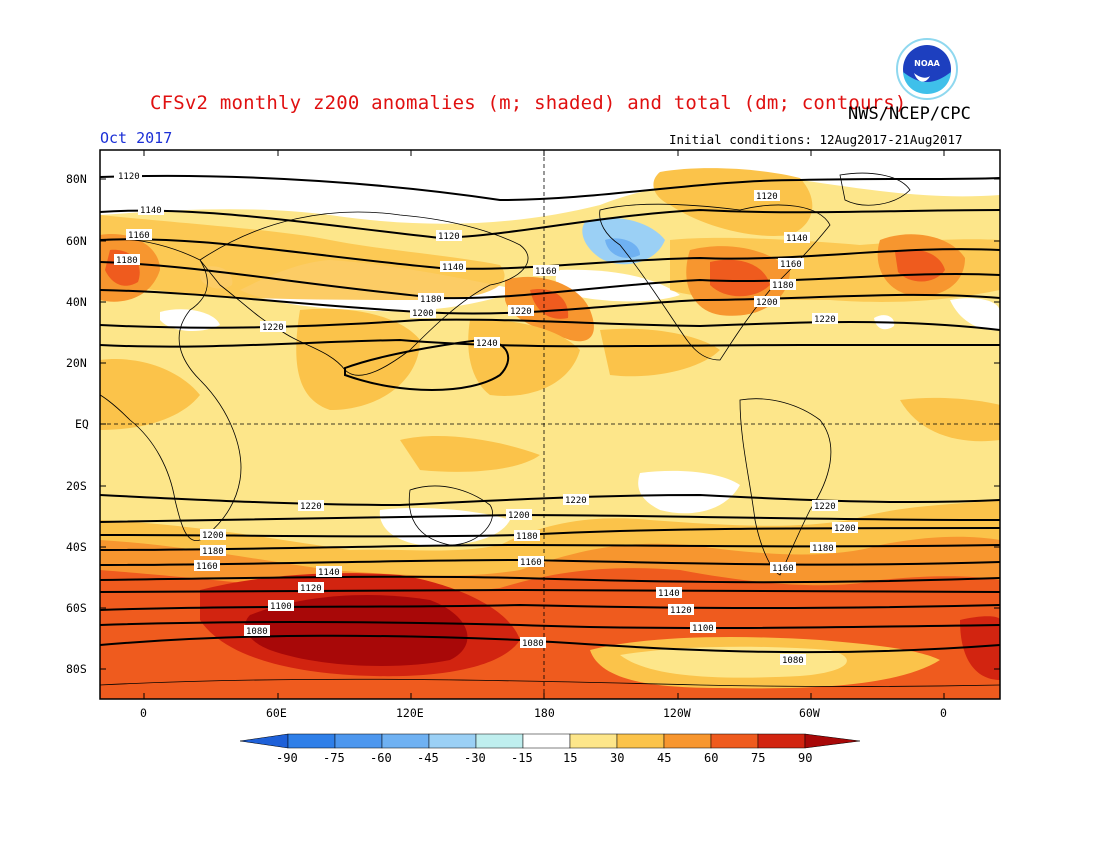  What do you see at coordinates (550, 625) in the screenshot?
I see `contour-1100-sh` at bounding box center [550, 625].